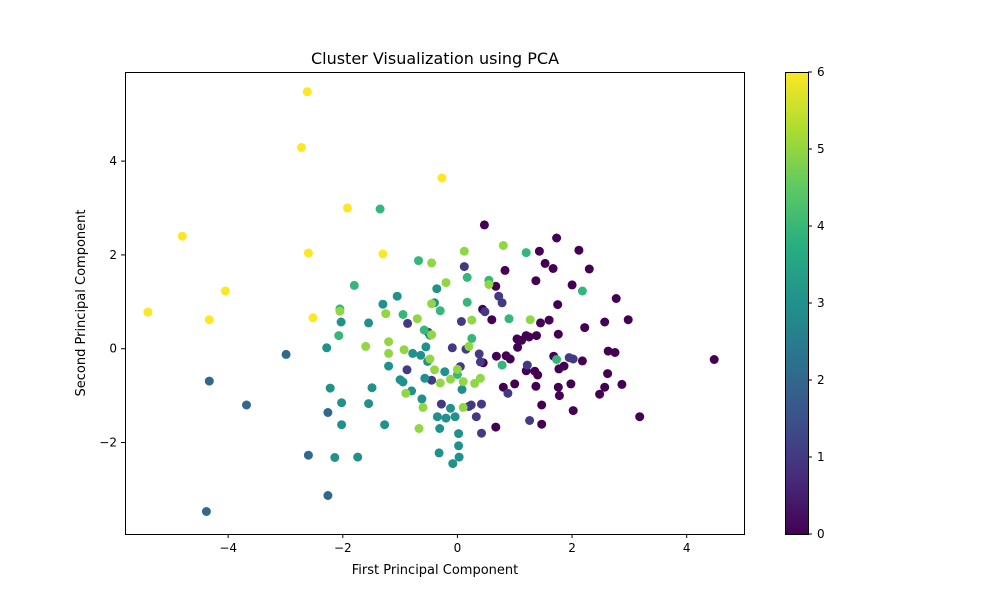 This screenshot has width=1000, height=600. What do you see at coordinates (81, 303) in the screenshot?
I see `y-axis-label: Second Principal Component` at bounding box center [81, 303].